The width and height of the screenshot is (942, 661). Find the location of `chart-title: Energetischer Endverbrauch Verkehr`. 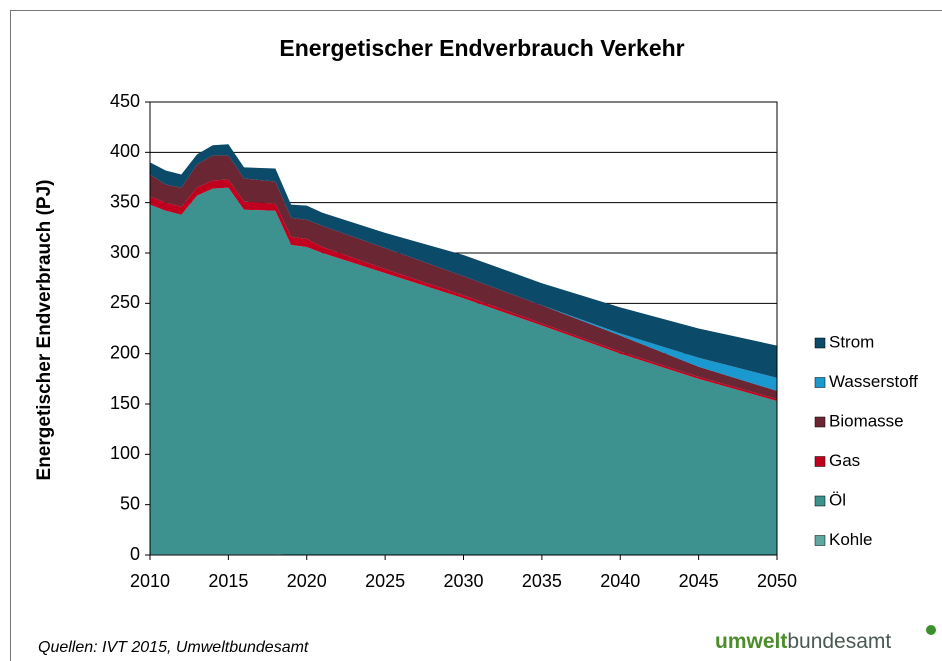

chart-title: Energetischer Endverbrauch Verkehr is located at coordinates (481, 48).